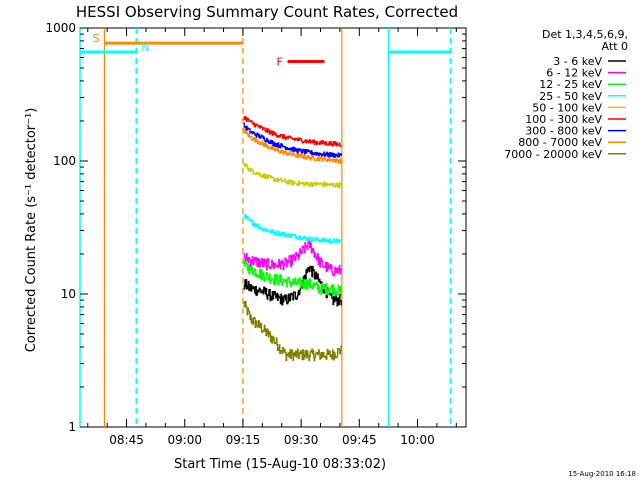 The height and width of the screenshot is (480, 640). Describe the element at coordinates (301, 440) in the screenshot. I see `x-tick-label: 09:30` at that location.